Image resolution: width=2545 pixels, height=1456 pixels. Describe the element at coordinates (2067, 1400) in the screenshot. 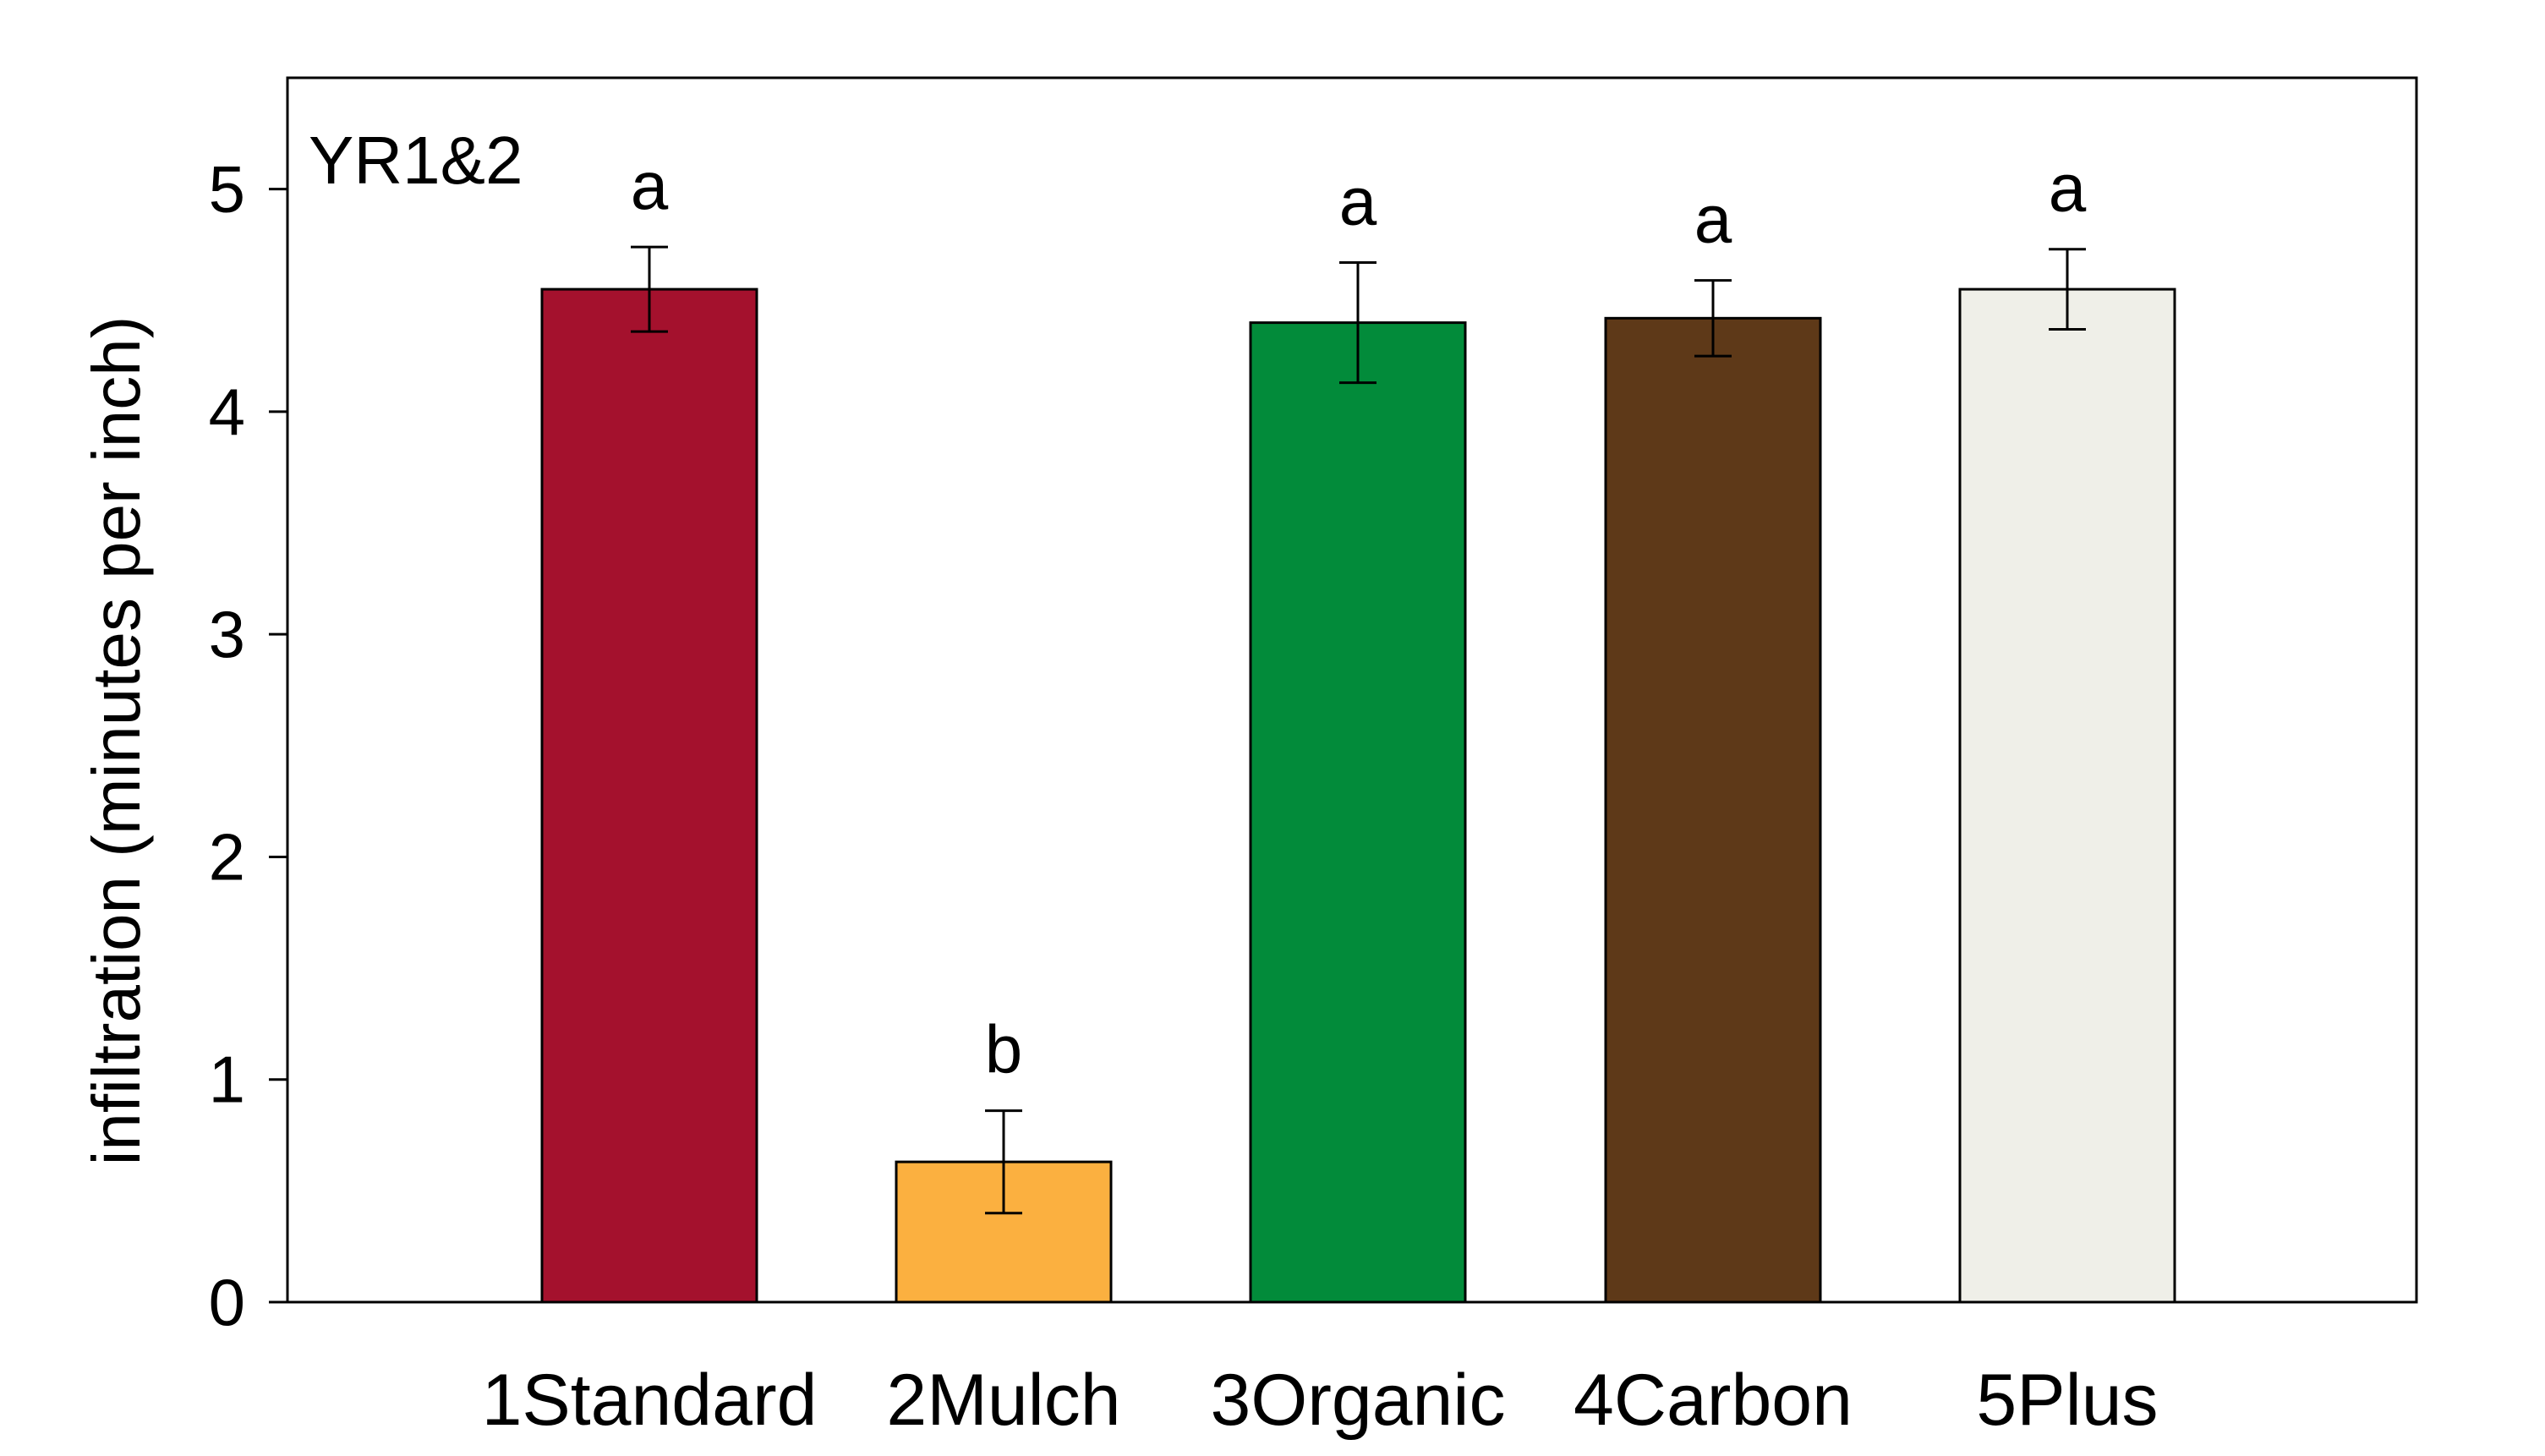

I see `x-category-label: 5Plus` at that location.